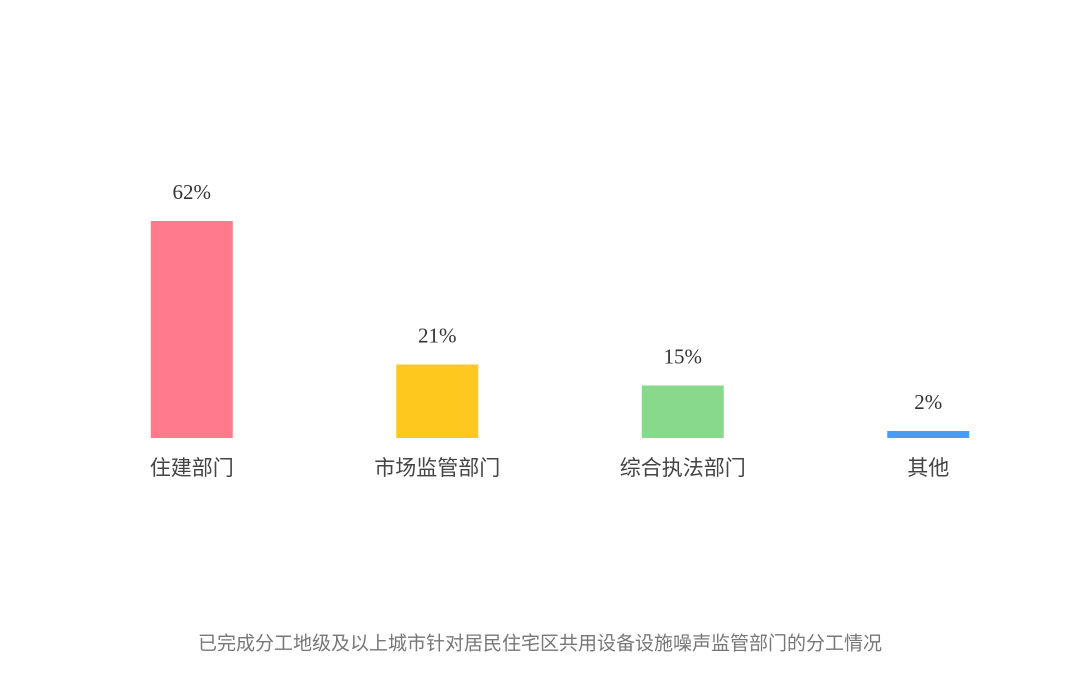  What do you see at coordinates (540, 644) in the screenshot?
I see `chart-caption: 已完成分工地级及以上城市针对居民住宅区共用设备设施噪声监管部门的分工情况` at bounding box center [540, 644].